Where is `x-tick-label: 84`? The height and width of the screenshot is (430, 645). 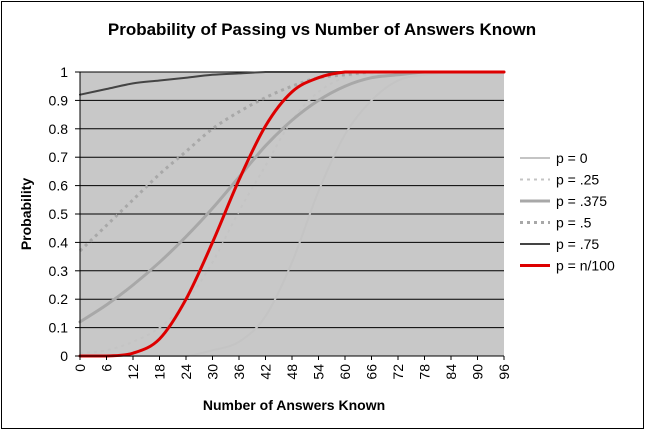 x-tick-label: 84 is located at coordinates (451, 372).